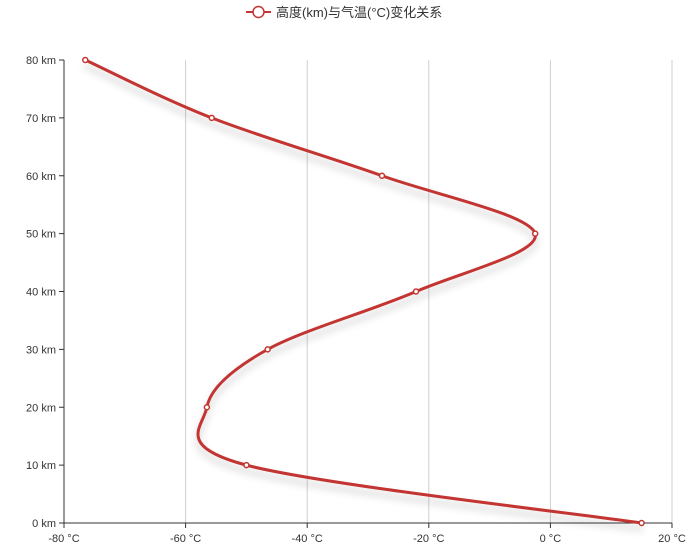 This screenshot has width=700, height=560. I want to click on y-tick-label-7: 70 km, so click(41, 119).